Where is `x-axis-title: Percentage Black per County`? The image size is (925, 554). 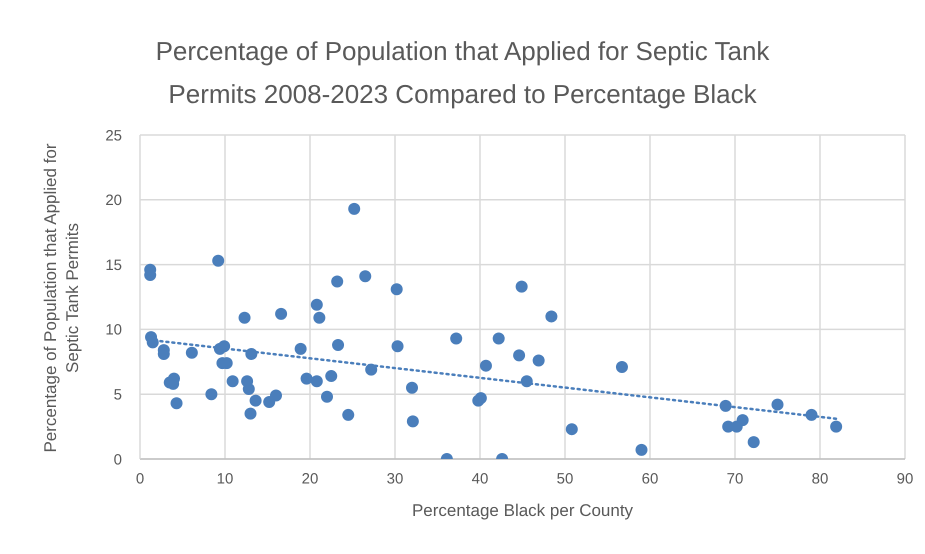 x-axis-title: Percentage Black per County is located at coordinates (523, 510).